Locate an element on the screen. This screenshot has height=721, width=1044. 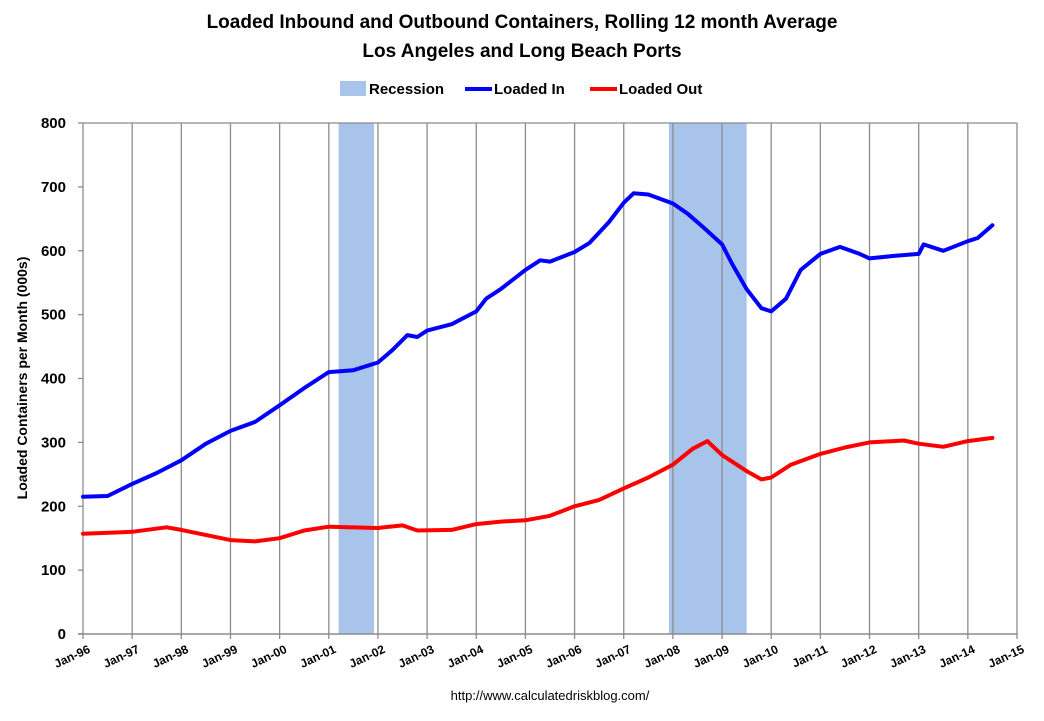
x-tick-label: Jan-96 is located at coordinates (72, 656).